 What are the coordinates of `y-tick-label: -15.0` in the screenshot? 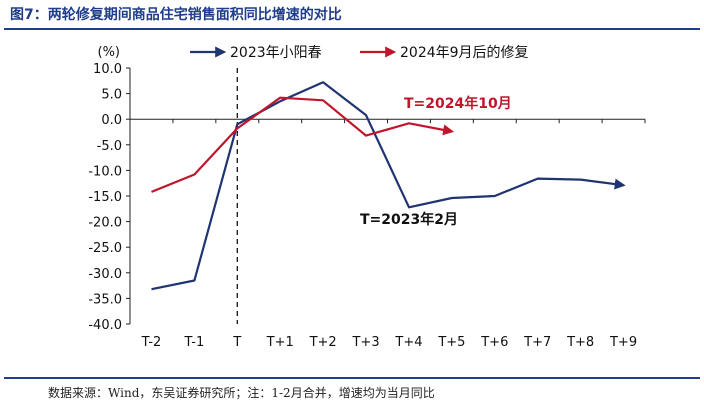 It's located at (105, 197).